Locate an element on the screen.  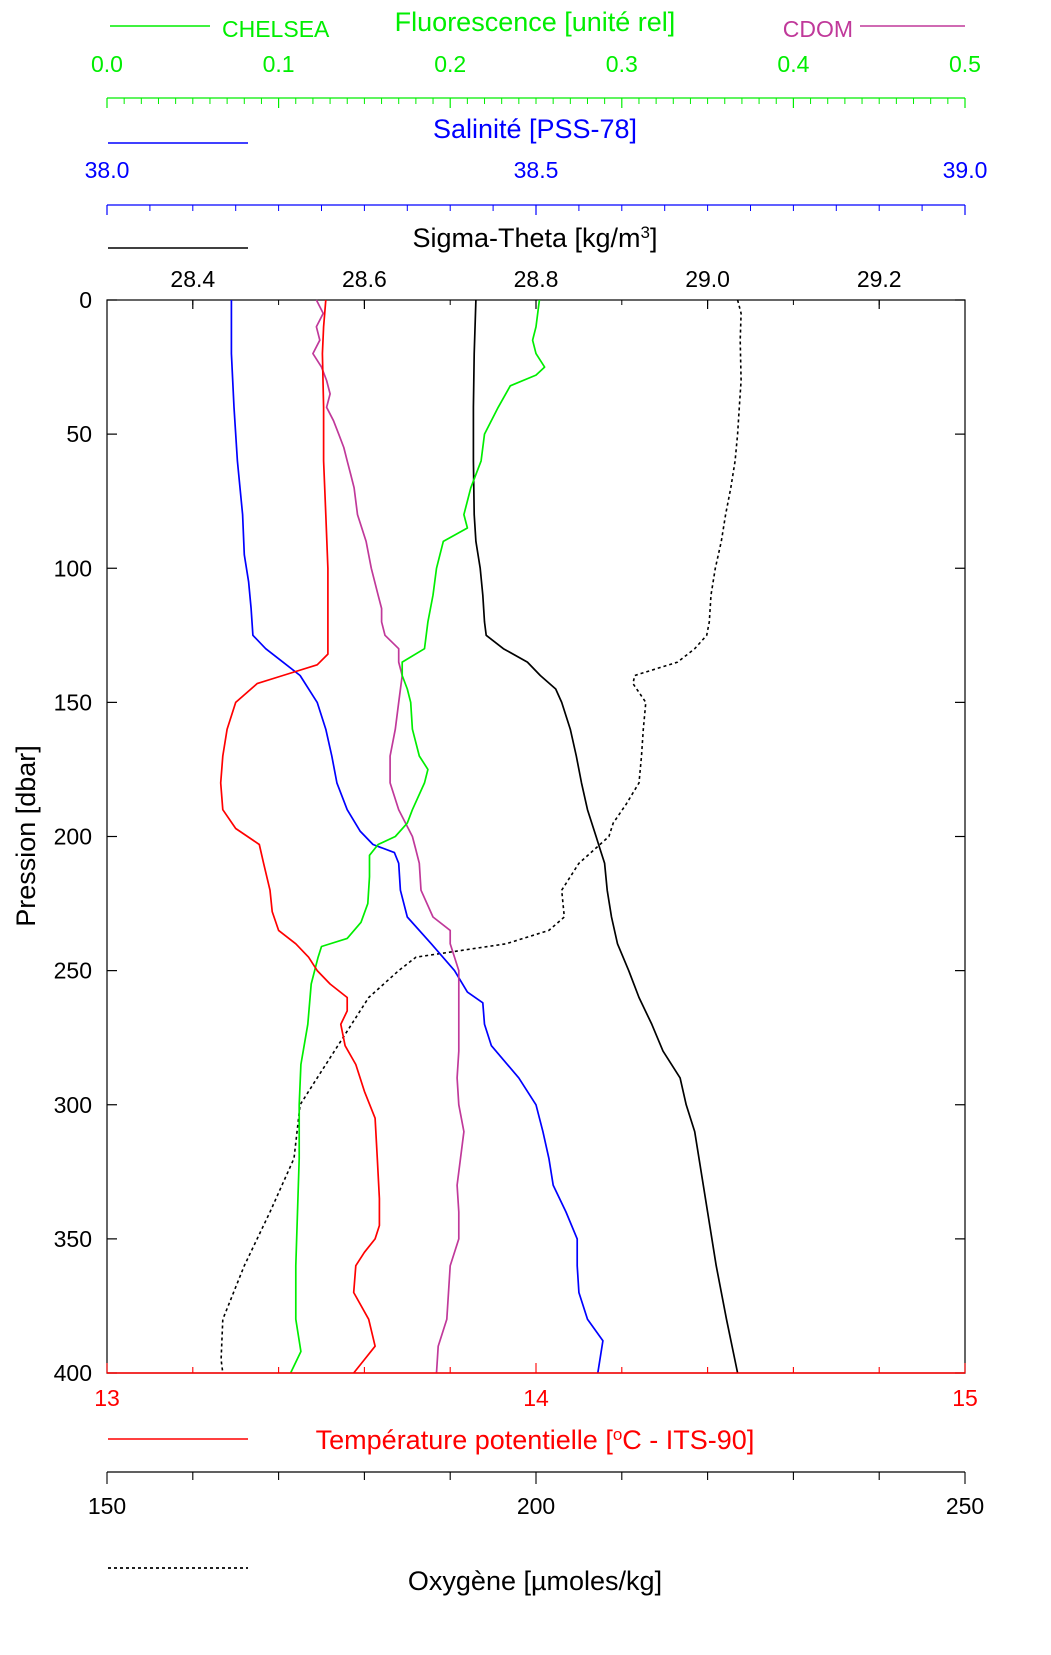
sigma-theta-tick-label: 28.4 is located at coordinates (192, 279).